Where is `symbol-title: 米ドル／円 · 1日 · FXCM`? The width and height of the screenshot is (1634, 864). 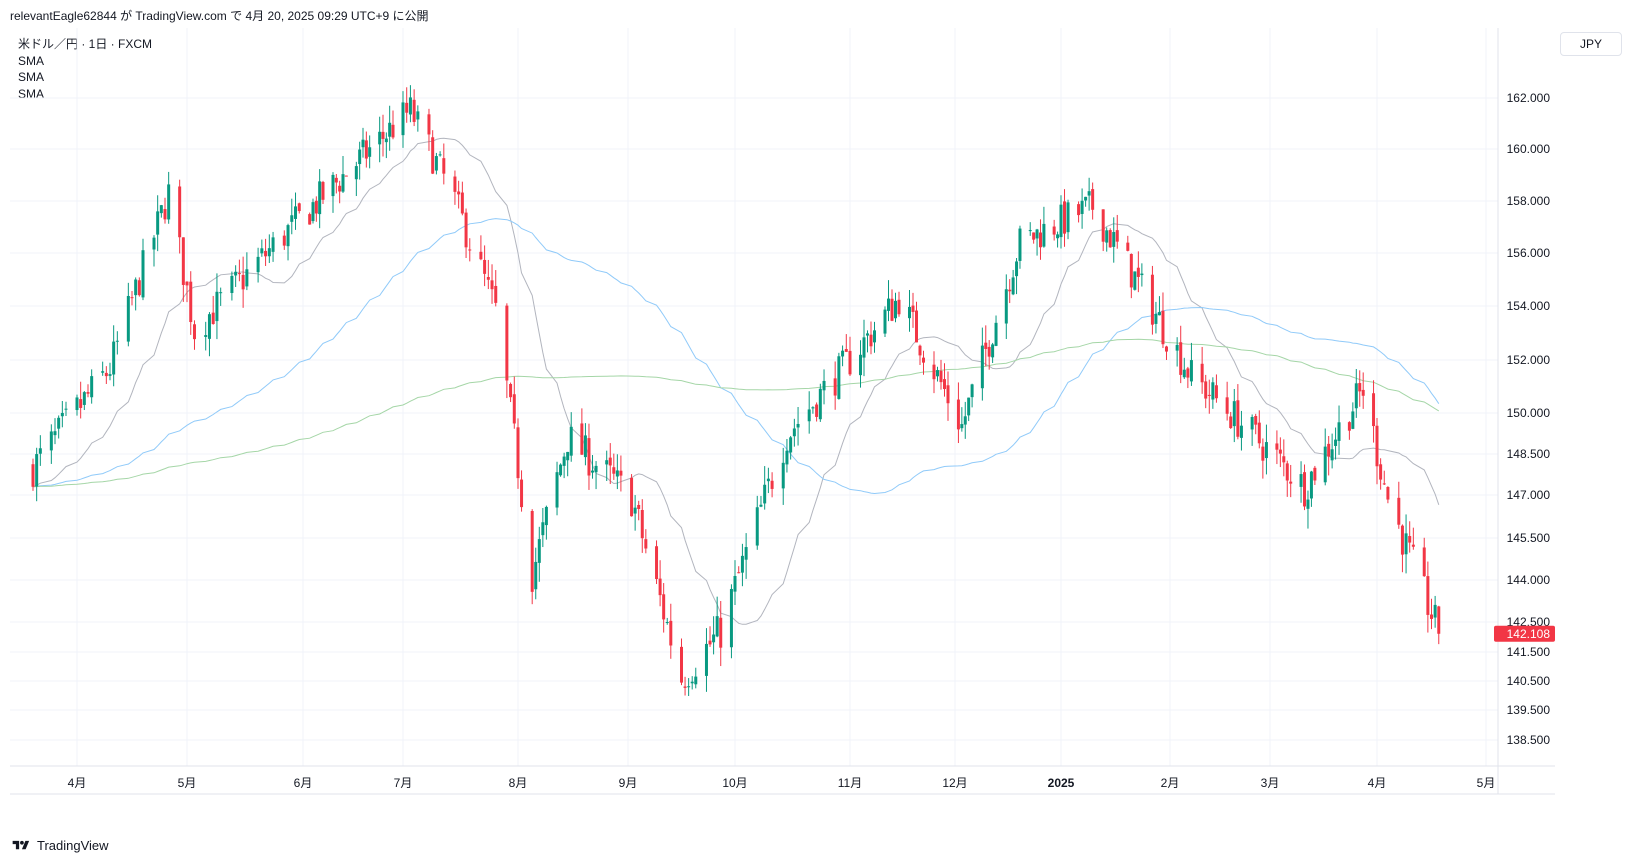 symbol-title: 米ドル／円 · 1日 · FXCM is located at coordinates (85, 44).